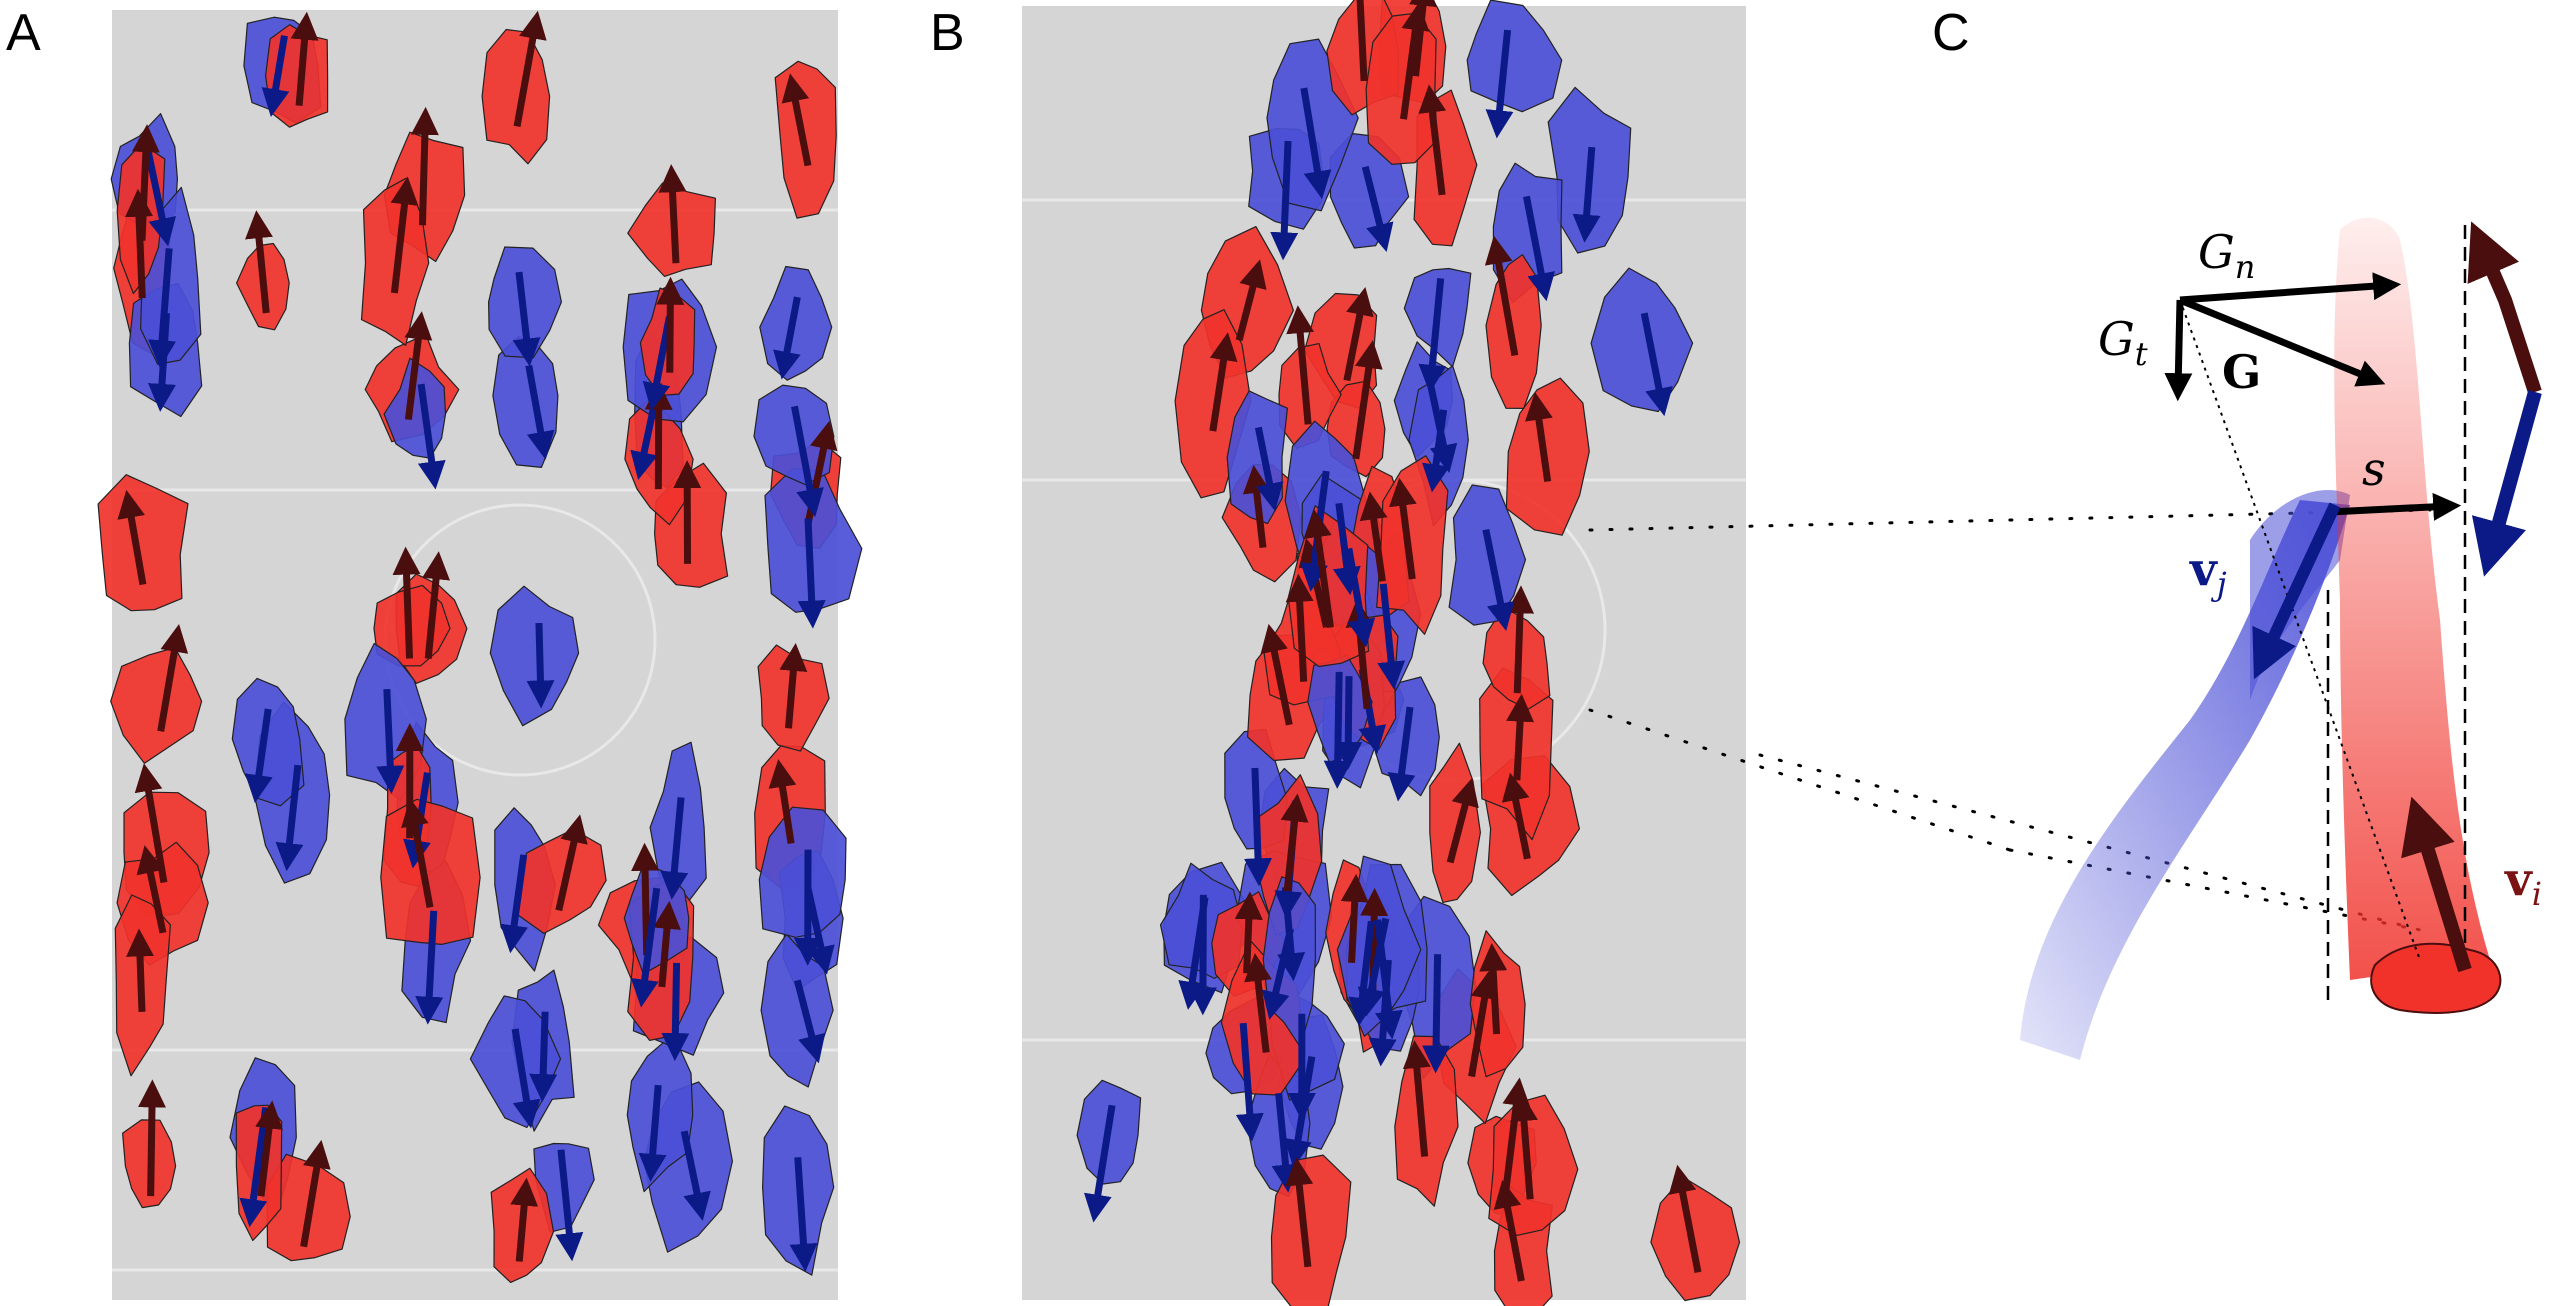 Image resolution: width=2560 pixels, height=1306 pixels. I want to click on g-vector, so click(2282, 341).